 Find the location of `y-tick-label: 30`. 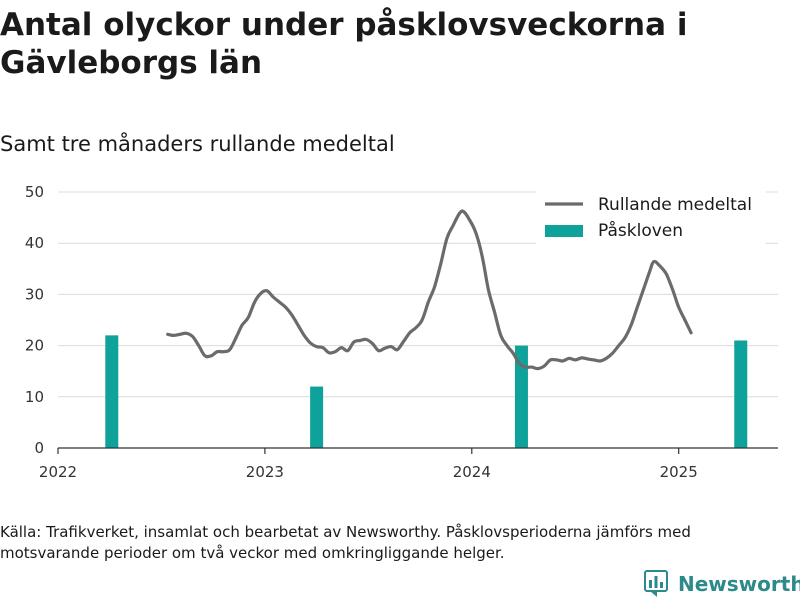

y-tick-label: 30 is located at coordinates (34, 294).